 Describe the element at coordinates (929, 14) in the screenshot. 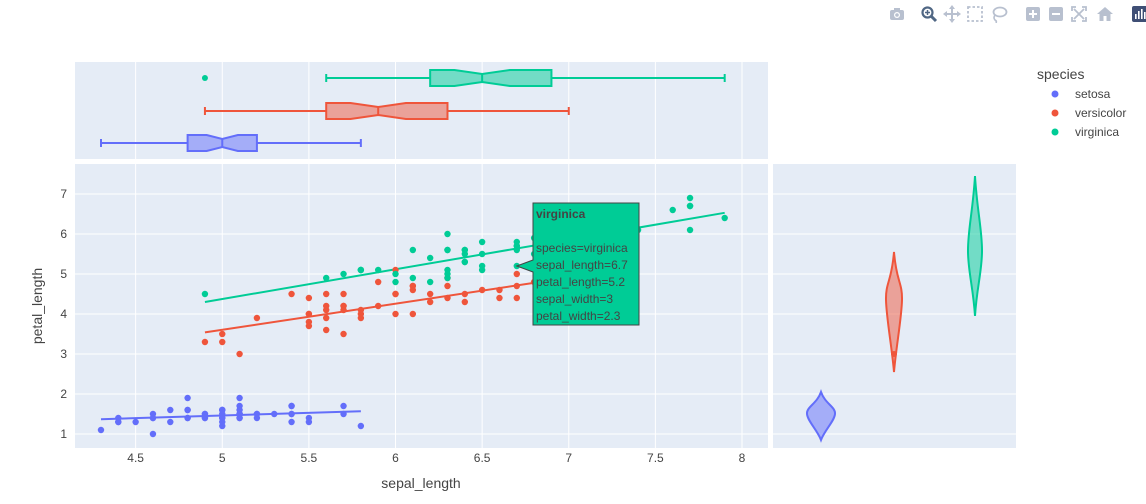

I see `zoom-icon` at that location.